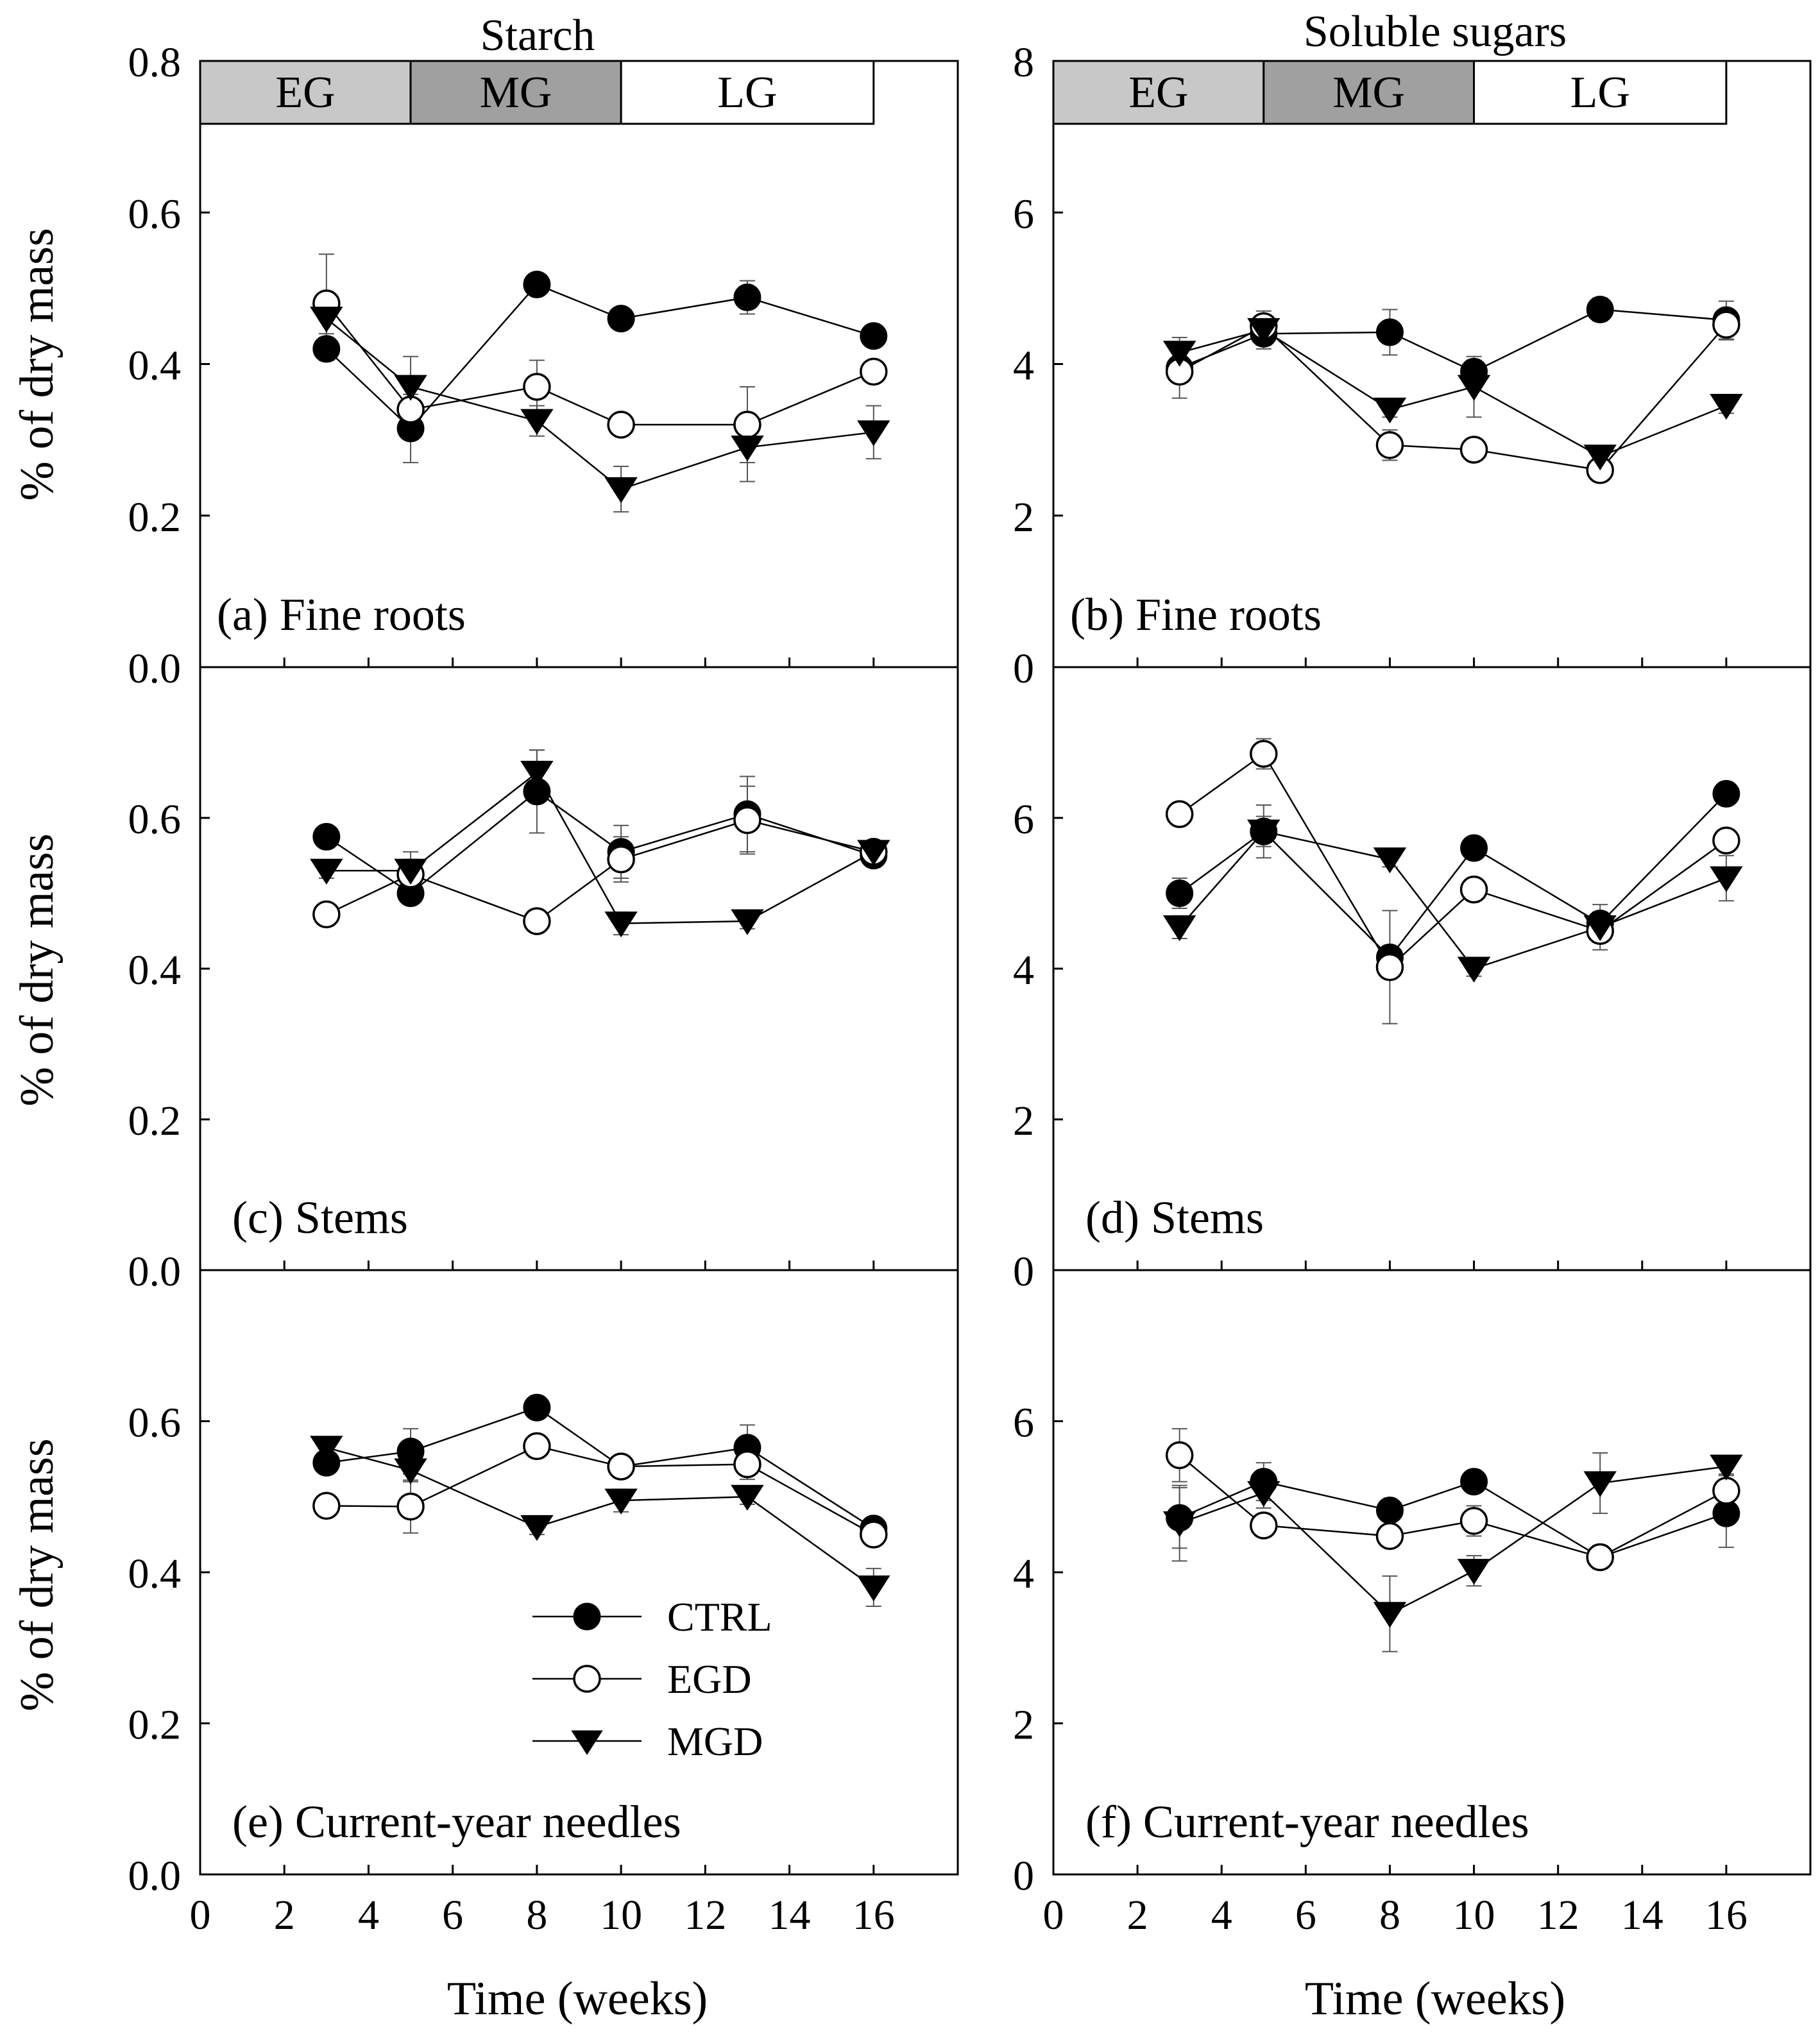  Describe the element at coordinates (1453, 1519) in the screenshot. I see `panel-f-ctrl-line` at that location.